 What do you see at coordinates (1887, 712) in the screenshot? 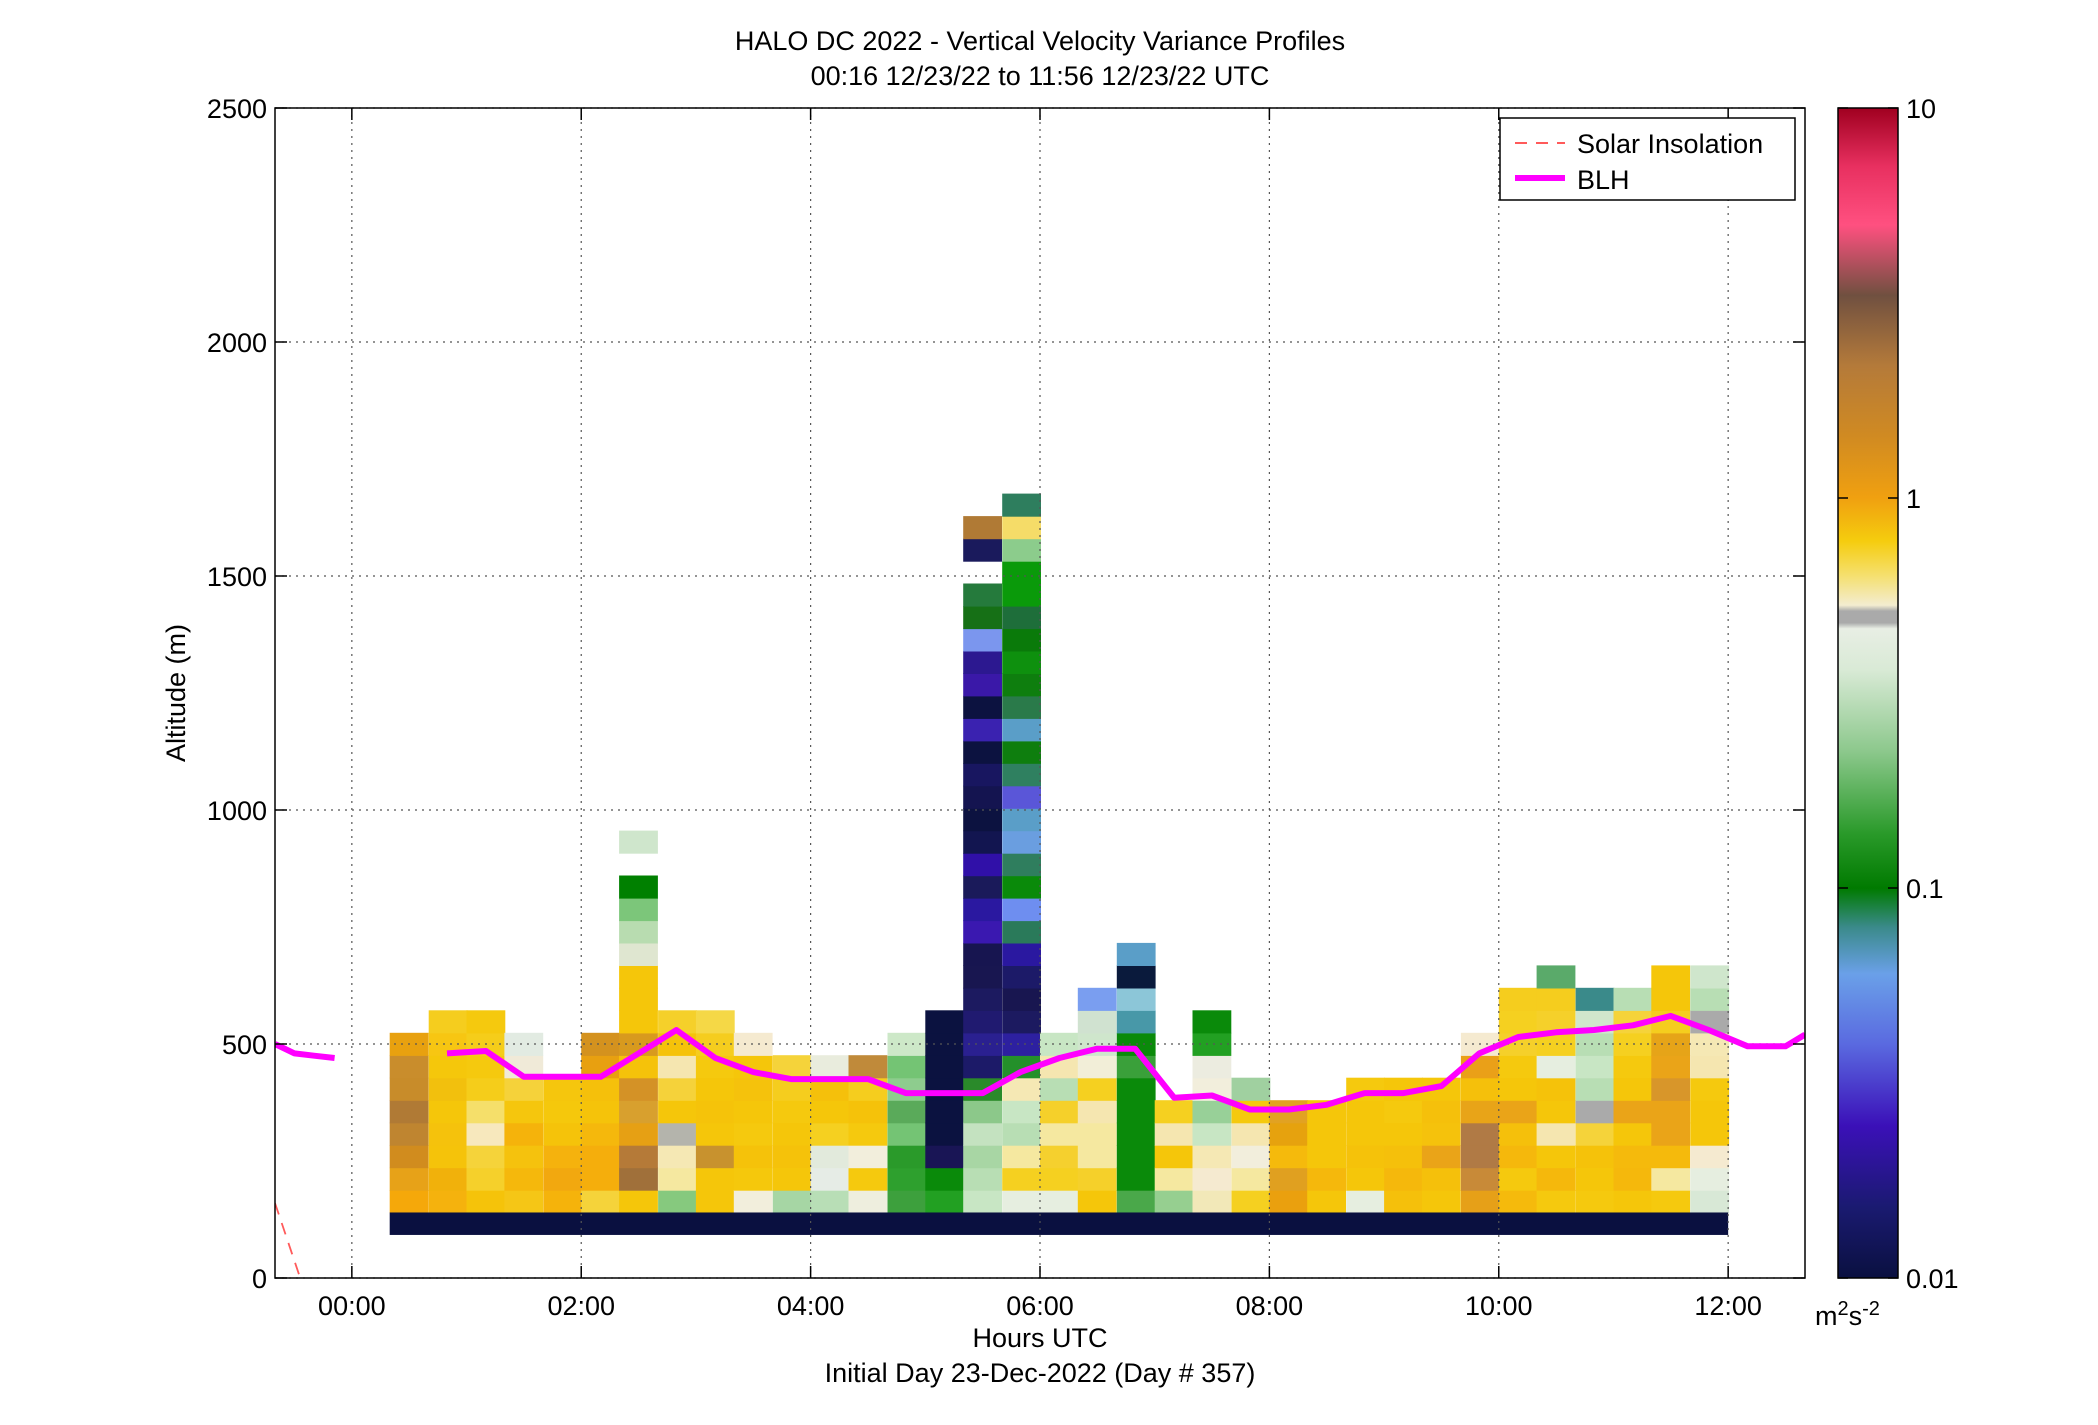
I see `colorbar: 0.01 0.1 1 10 m2s-2` at bounding box center [1887, 712].